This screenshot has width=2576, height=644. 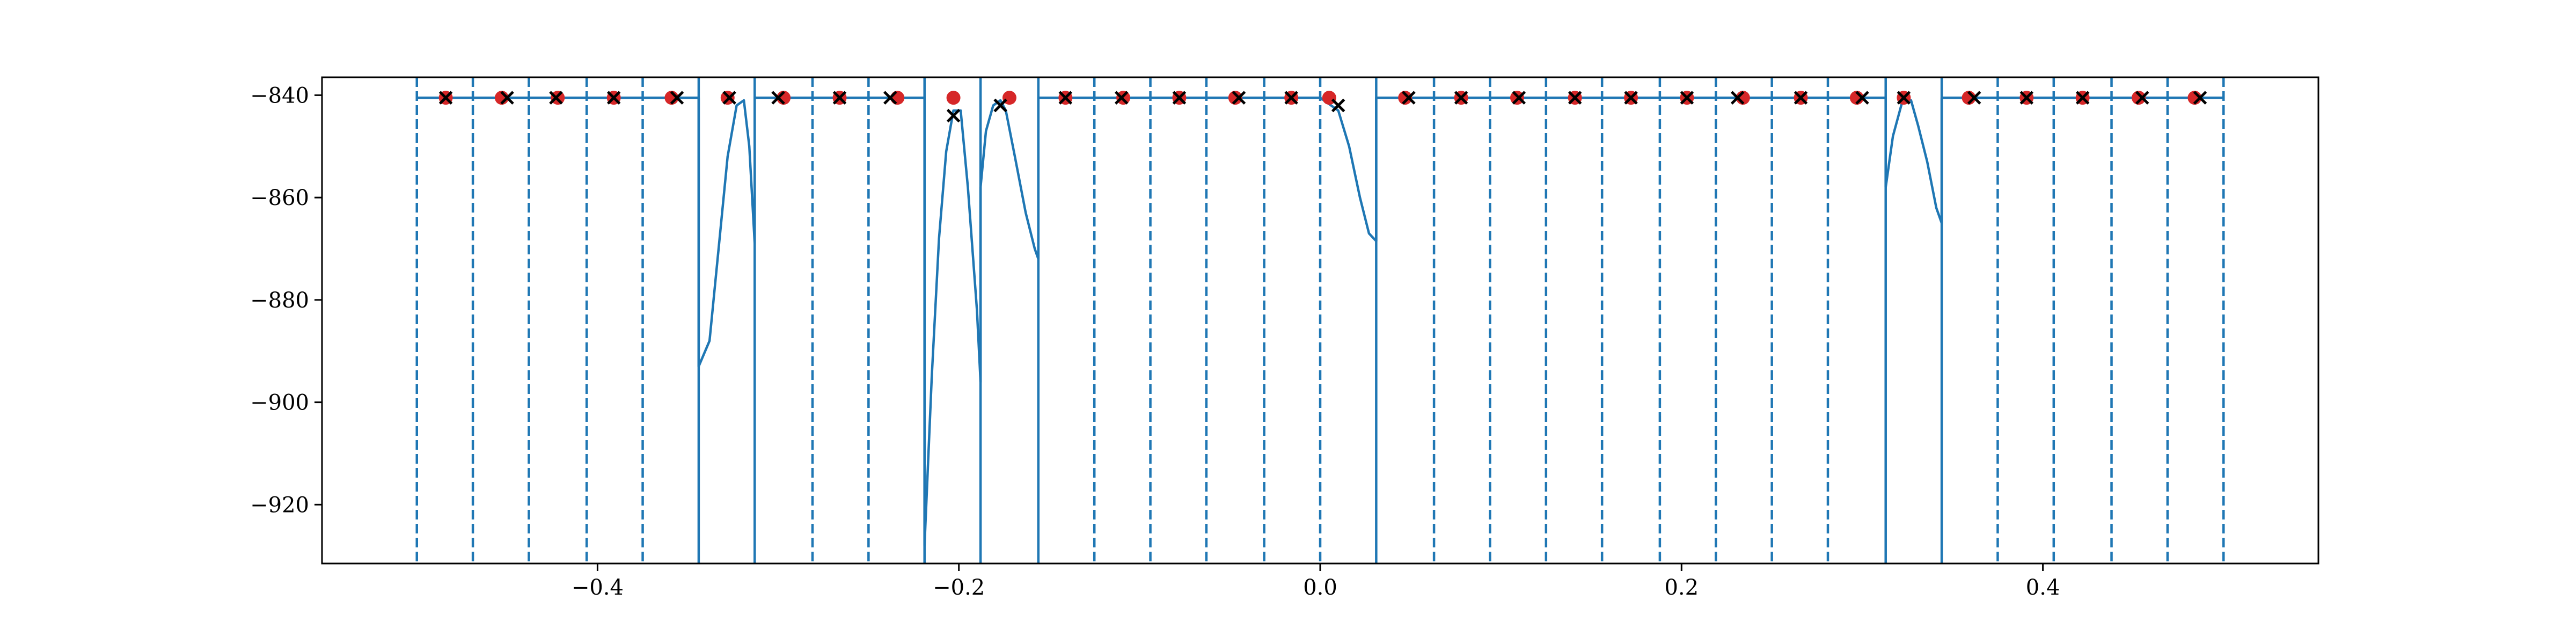 I want to click on y-axis: −840 −860 −880 −900 −920, so click(x=286, y=300).